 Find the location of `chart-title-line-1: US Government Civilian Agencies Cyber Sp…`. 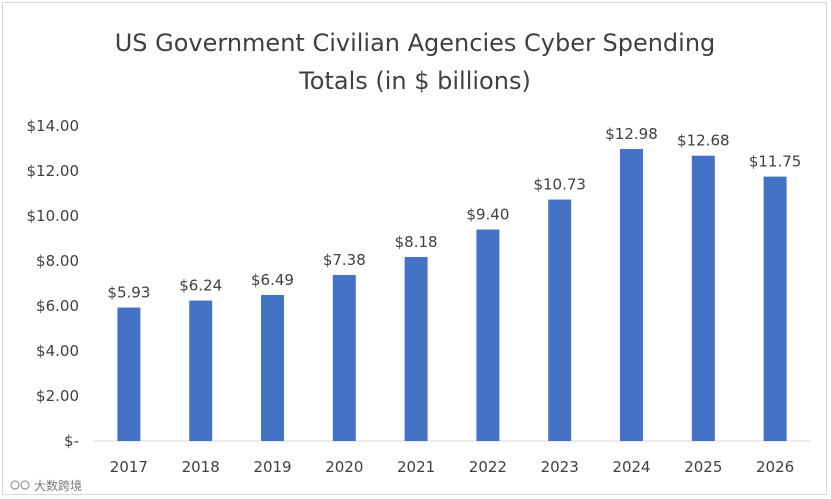

chart-title-line-1: US Government Civilian Agencies Cyber Sp… is located at coordinates (415, 43).